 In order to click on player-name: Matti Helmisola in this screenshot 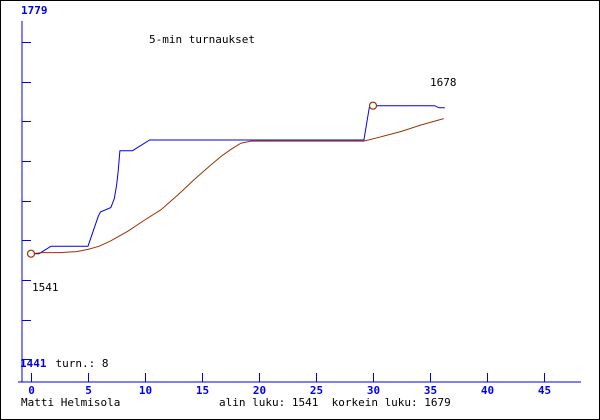, I will do `click(71, 402)`.